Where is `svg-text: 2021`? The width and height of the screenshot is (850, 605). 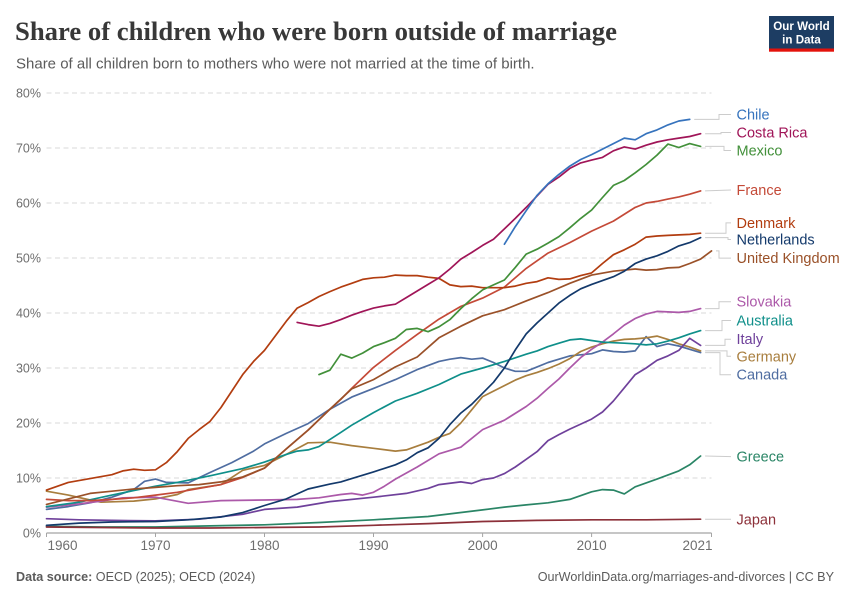
svg-text: 2021 is located at coordinates (697, 545).